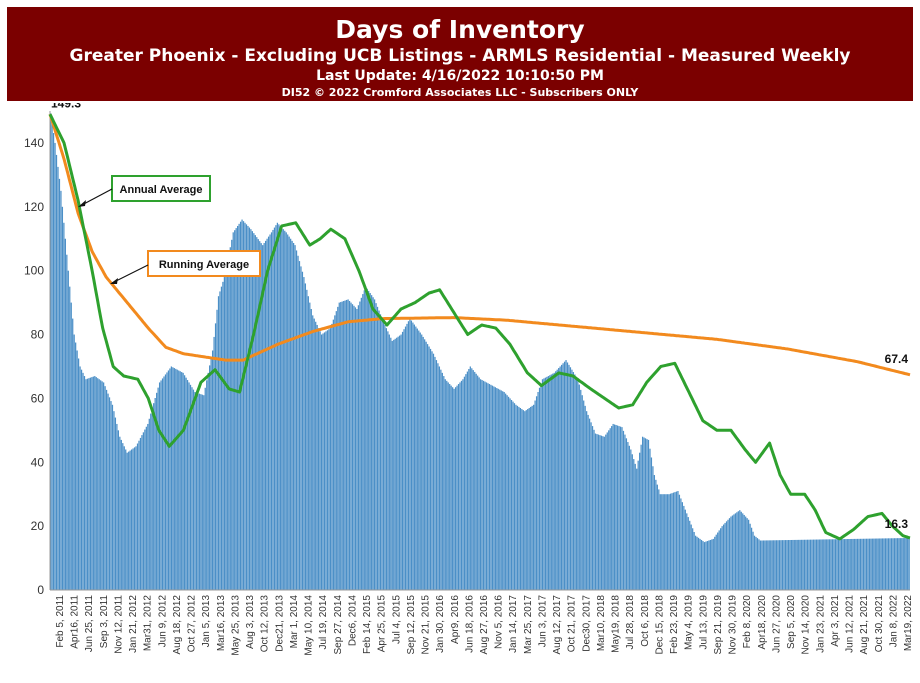 The image size is (920, 683). I want to click on x-tick-label: May19, 2018, so click(616, 624).